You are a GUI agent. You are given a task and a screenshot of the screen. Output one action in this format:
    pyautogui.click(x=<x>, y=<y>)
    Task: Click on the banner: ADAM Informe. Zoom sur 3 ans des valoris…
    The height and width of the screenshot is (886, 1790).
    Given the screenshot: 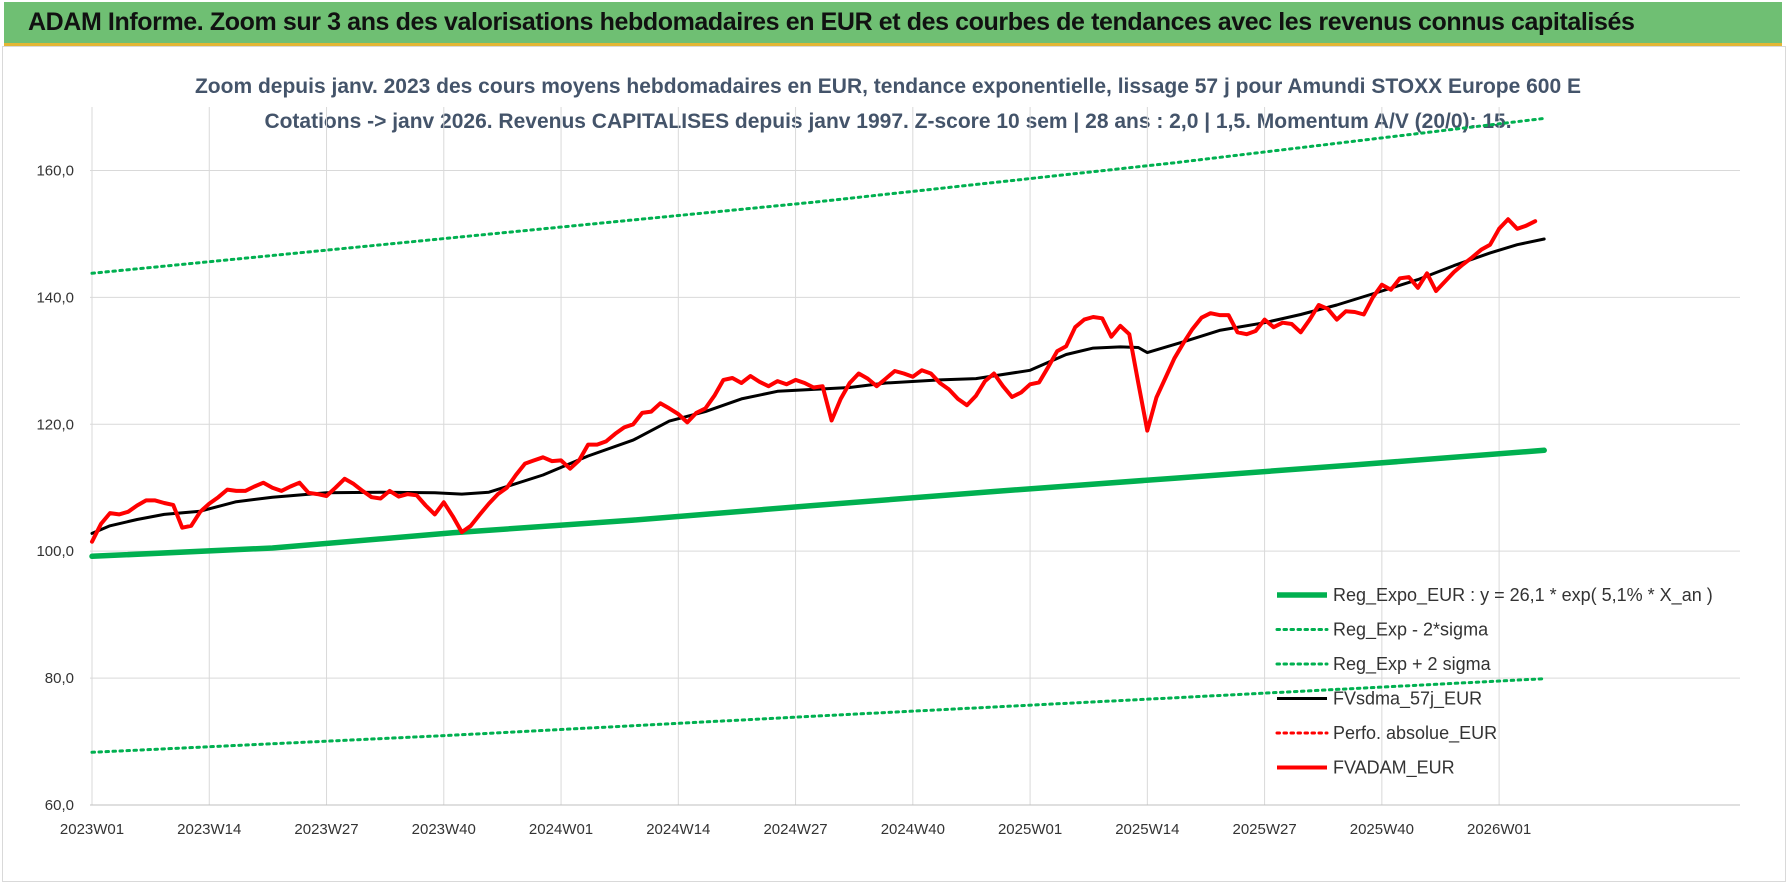 What is the action you would take?
    pyautogui.click(x=893, y=24)
    